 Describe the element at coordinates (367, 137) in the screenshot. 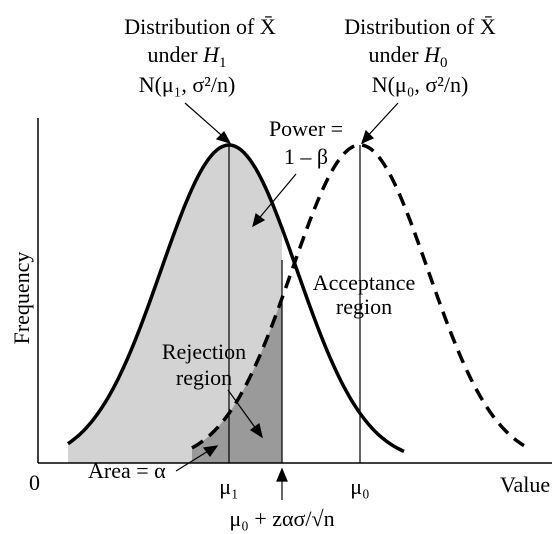

I see `h0-arrowhead` at that location.